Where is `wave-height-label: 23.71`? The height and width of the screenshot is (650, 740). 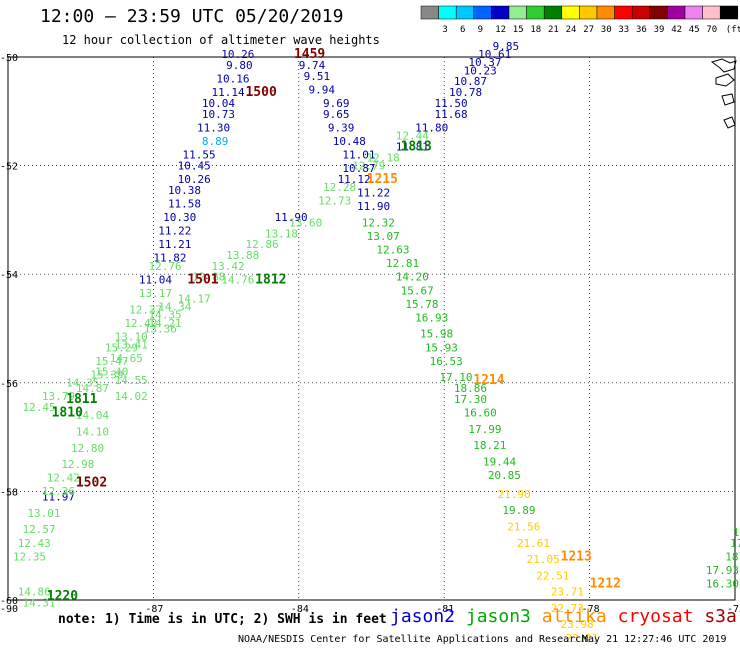
wave-height-label: 23.71 is located at coordinates (567, 592).